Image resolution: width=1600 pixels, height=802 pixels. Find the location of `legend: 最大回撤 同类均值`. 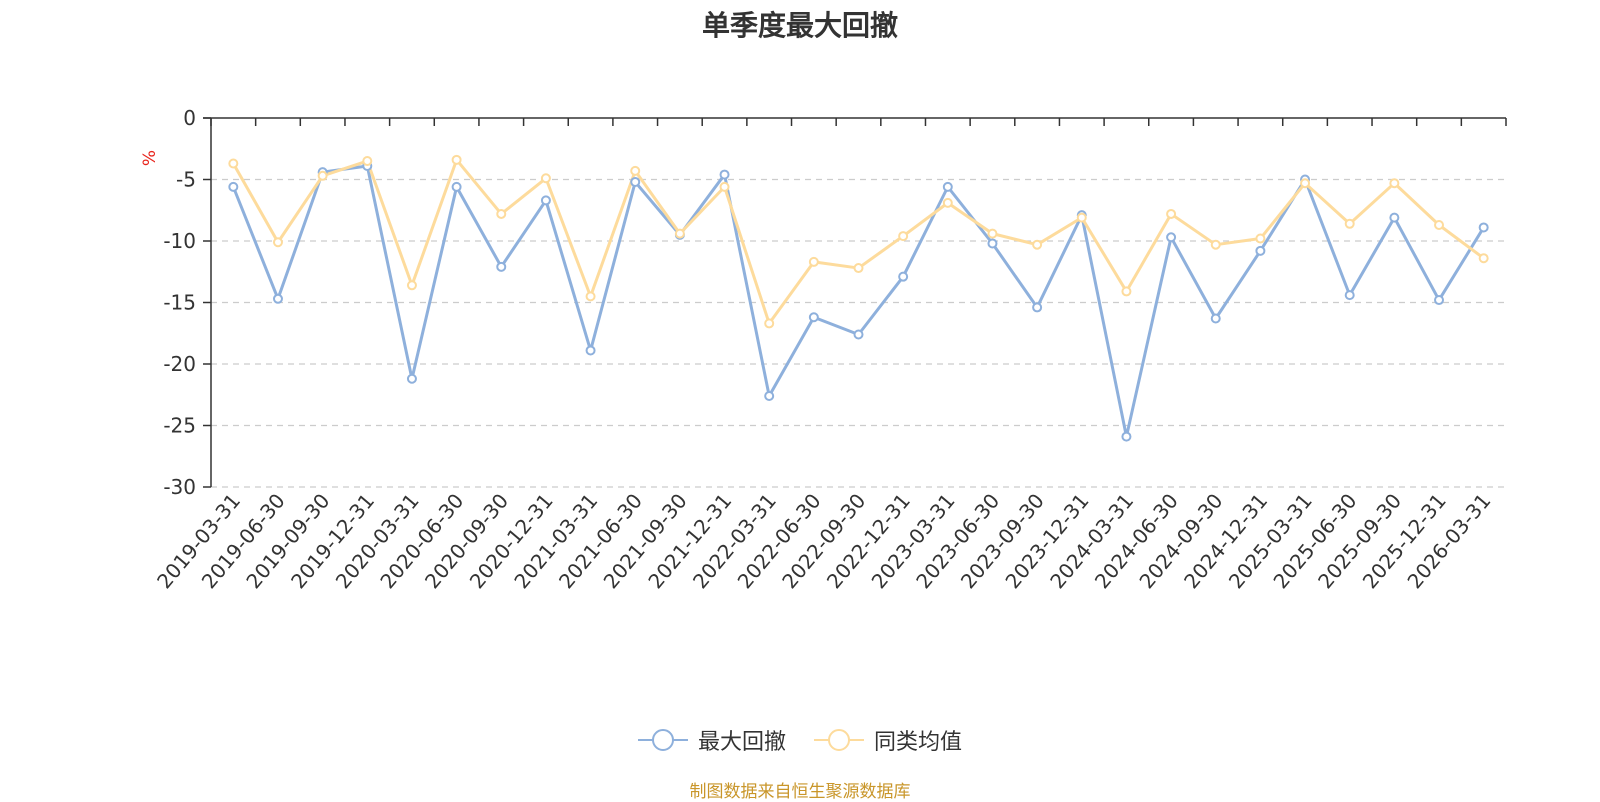

legend: 最大回撤 同类均值 is located at coordinates (800, 740).